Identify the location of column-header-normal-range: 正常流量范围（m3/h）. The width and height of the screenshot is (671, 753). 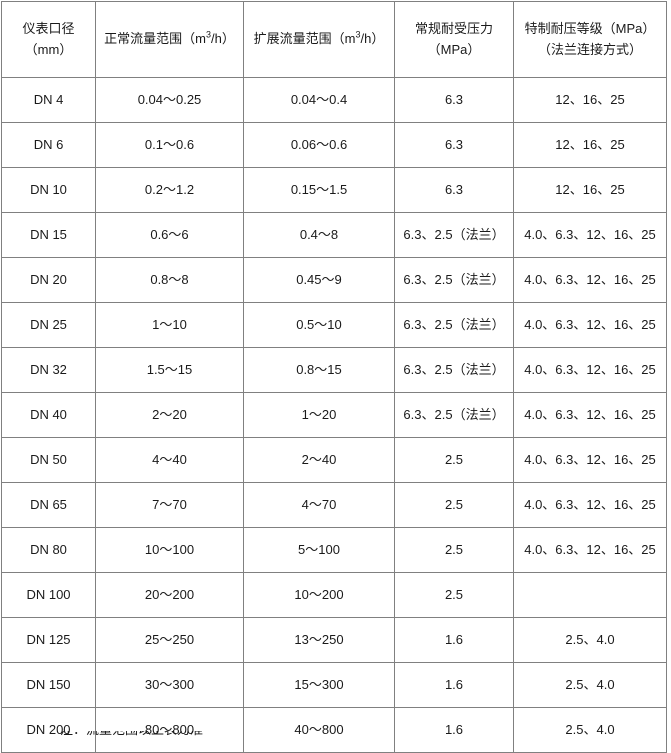
(169, 39).